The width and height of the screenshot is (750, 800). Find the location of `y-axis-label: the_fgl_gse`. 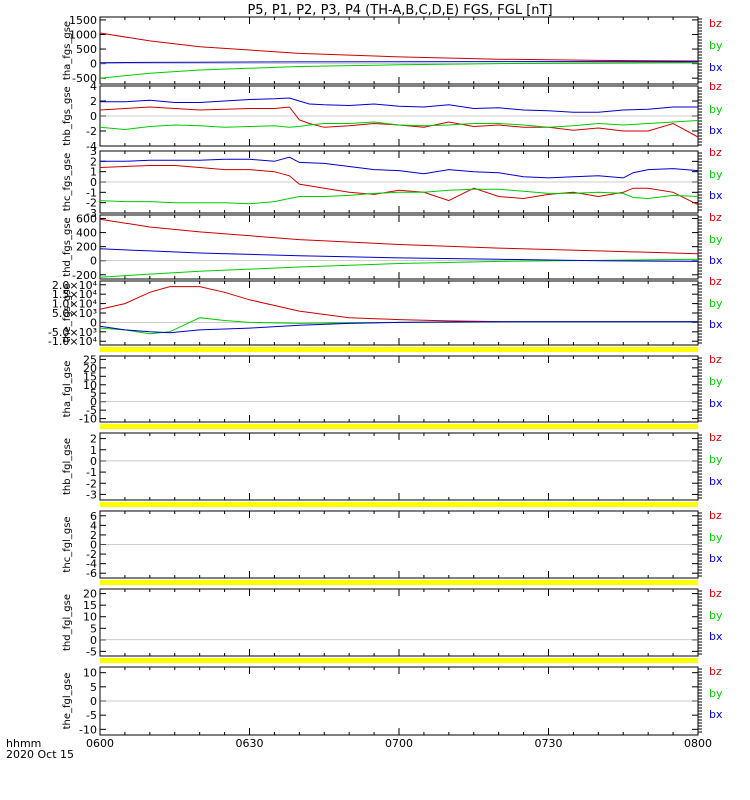

y-axis-label: the_fgl_gse is located at coordinates (67, 701).